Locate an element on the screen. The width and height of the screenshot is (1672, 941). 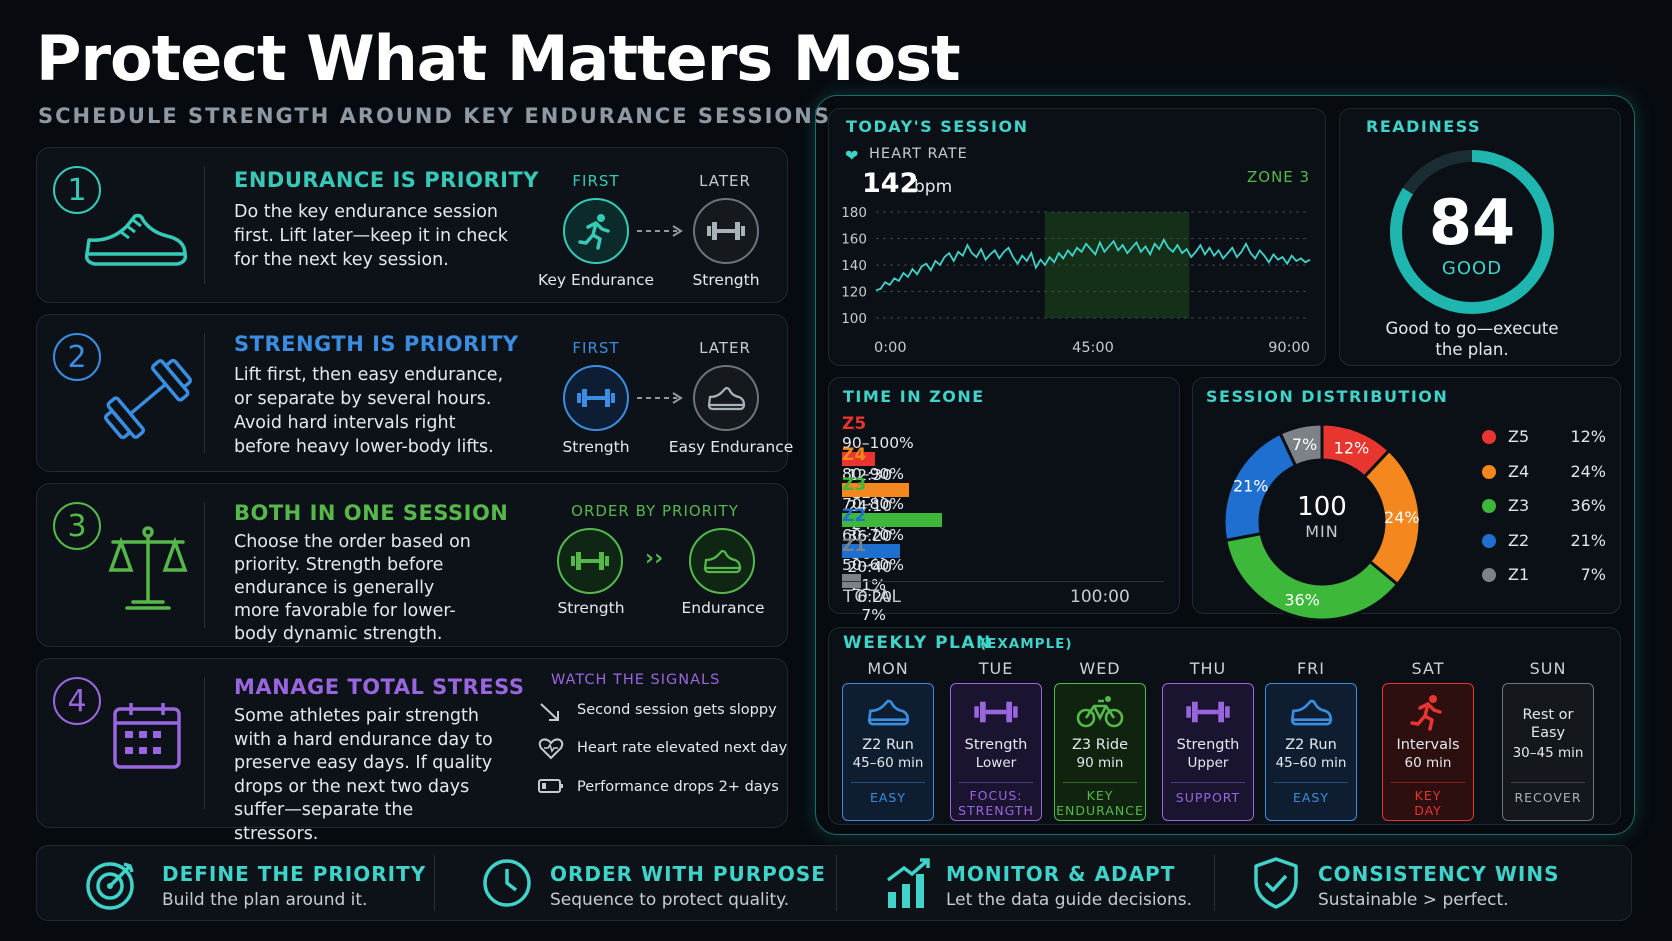
legend-pct: 21% is located at coordinates (1588, 540).